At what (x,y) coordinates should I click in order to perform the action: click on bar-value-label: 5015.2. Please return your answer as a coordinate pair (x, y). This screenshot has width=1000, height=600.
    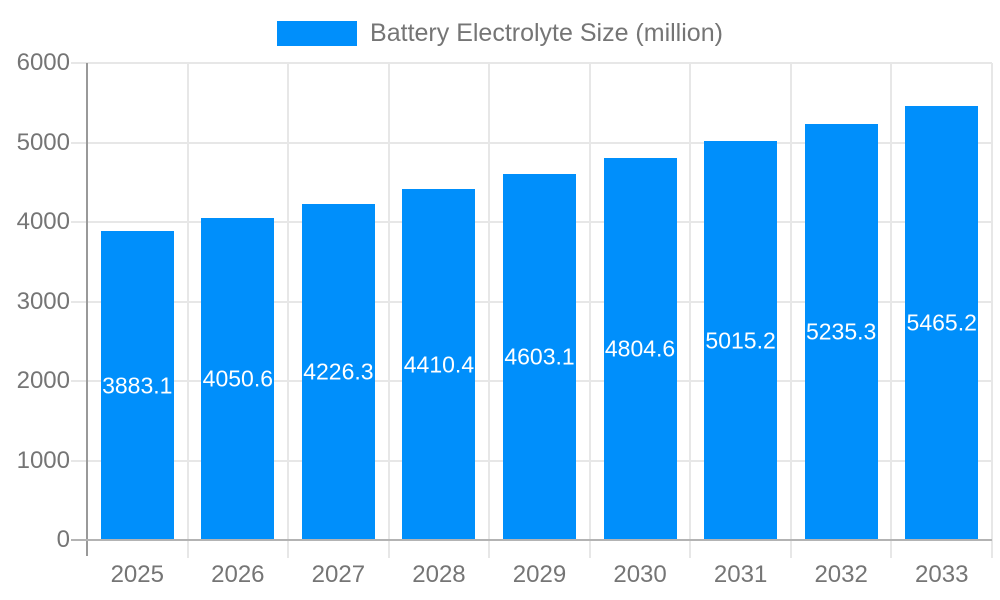
    Looking at the image, I should click on (740, 340).